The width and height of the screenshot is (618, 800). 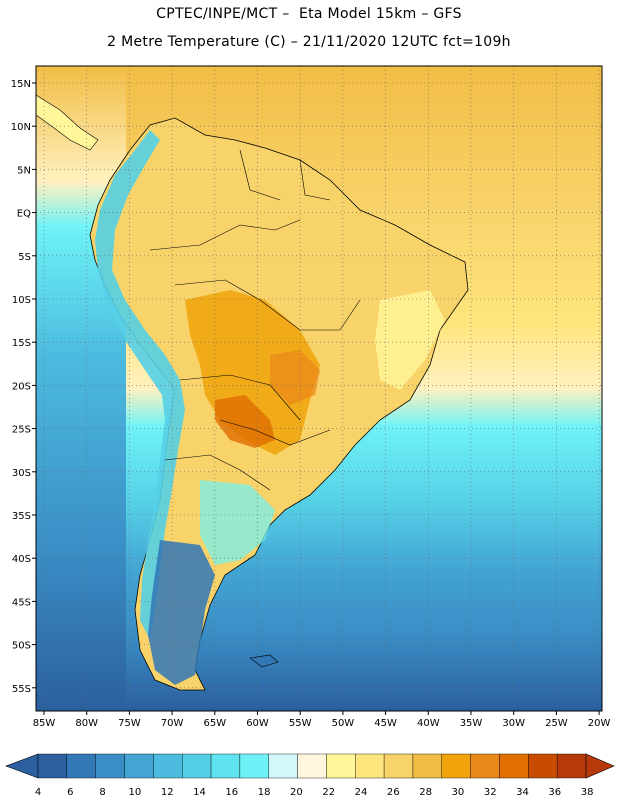 What do you see at coordinates (264, 792) in the screenshot?
I see `colorbar-tick: 18` at bounding box center [264, 792].